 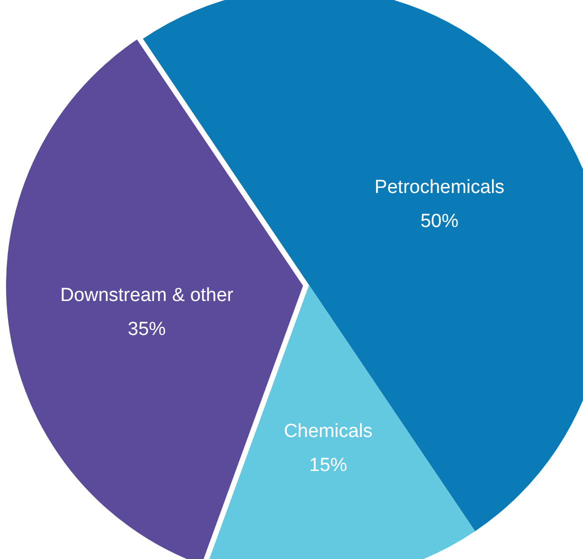 What do you see at coordinates (439, 187) in the screenshot?
I see `slice-label: Petrochemicals` at bounding box center [439, 187].